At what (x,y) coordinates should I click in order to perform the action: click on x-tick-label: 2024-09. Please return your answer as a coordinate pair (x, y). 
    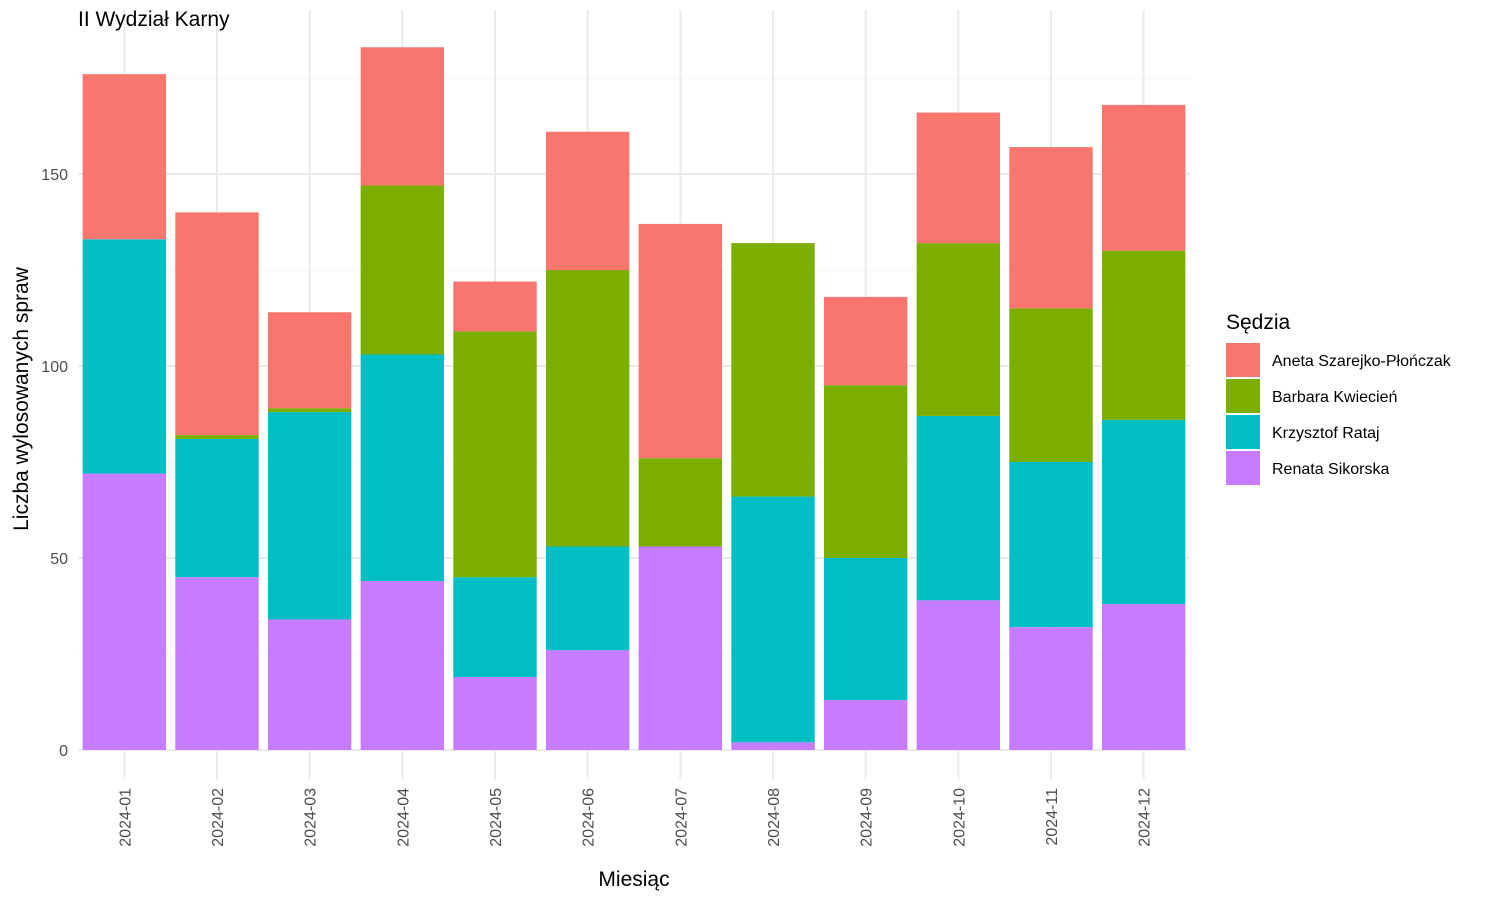
    Looking at the image, I should click on (867, 817).